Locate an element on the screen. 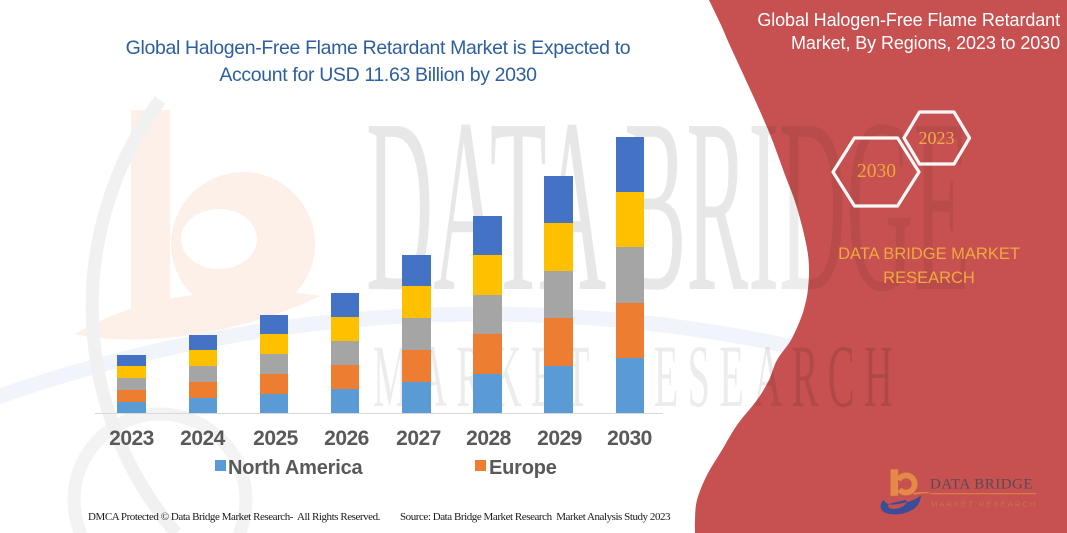  svg-text: 2030 is located at coordinates (876, 171).